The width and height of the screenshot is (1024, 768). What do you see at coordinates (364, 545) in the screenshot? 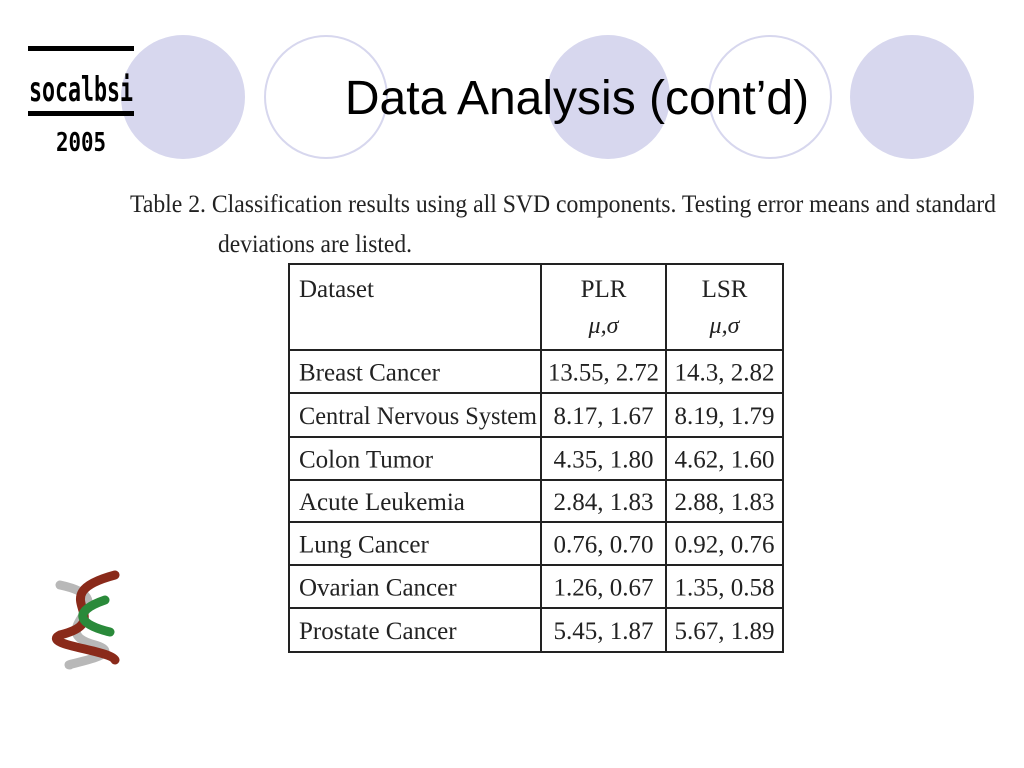
I see `dataset-name: Lung Cancer` at bounding box center [364, 545].